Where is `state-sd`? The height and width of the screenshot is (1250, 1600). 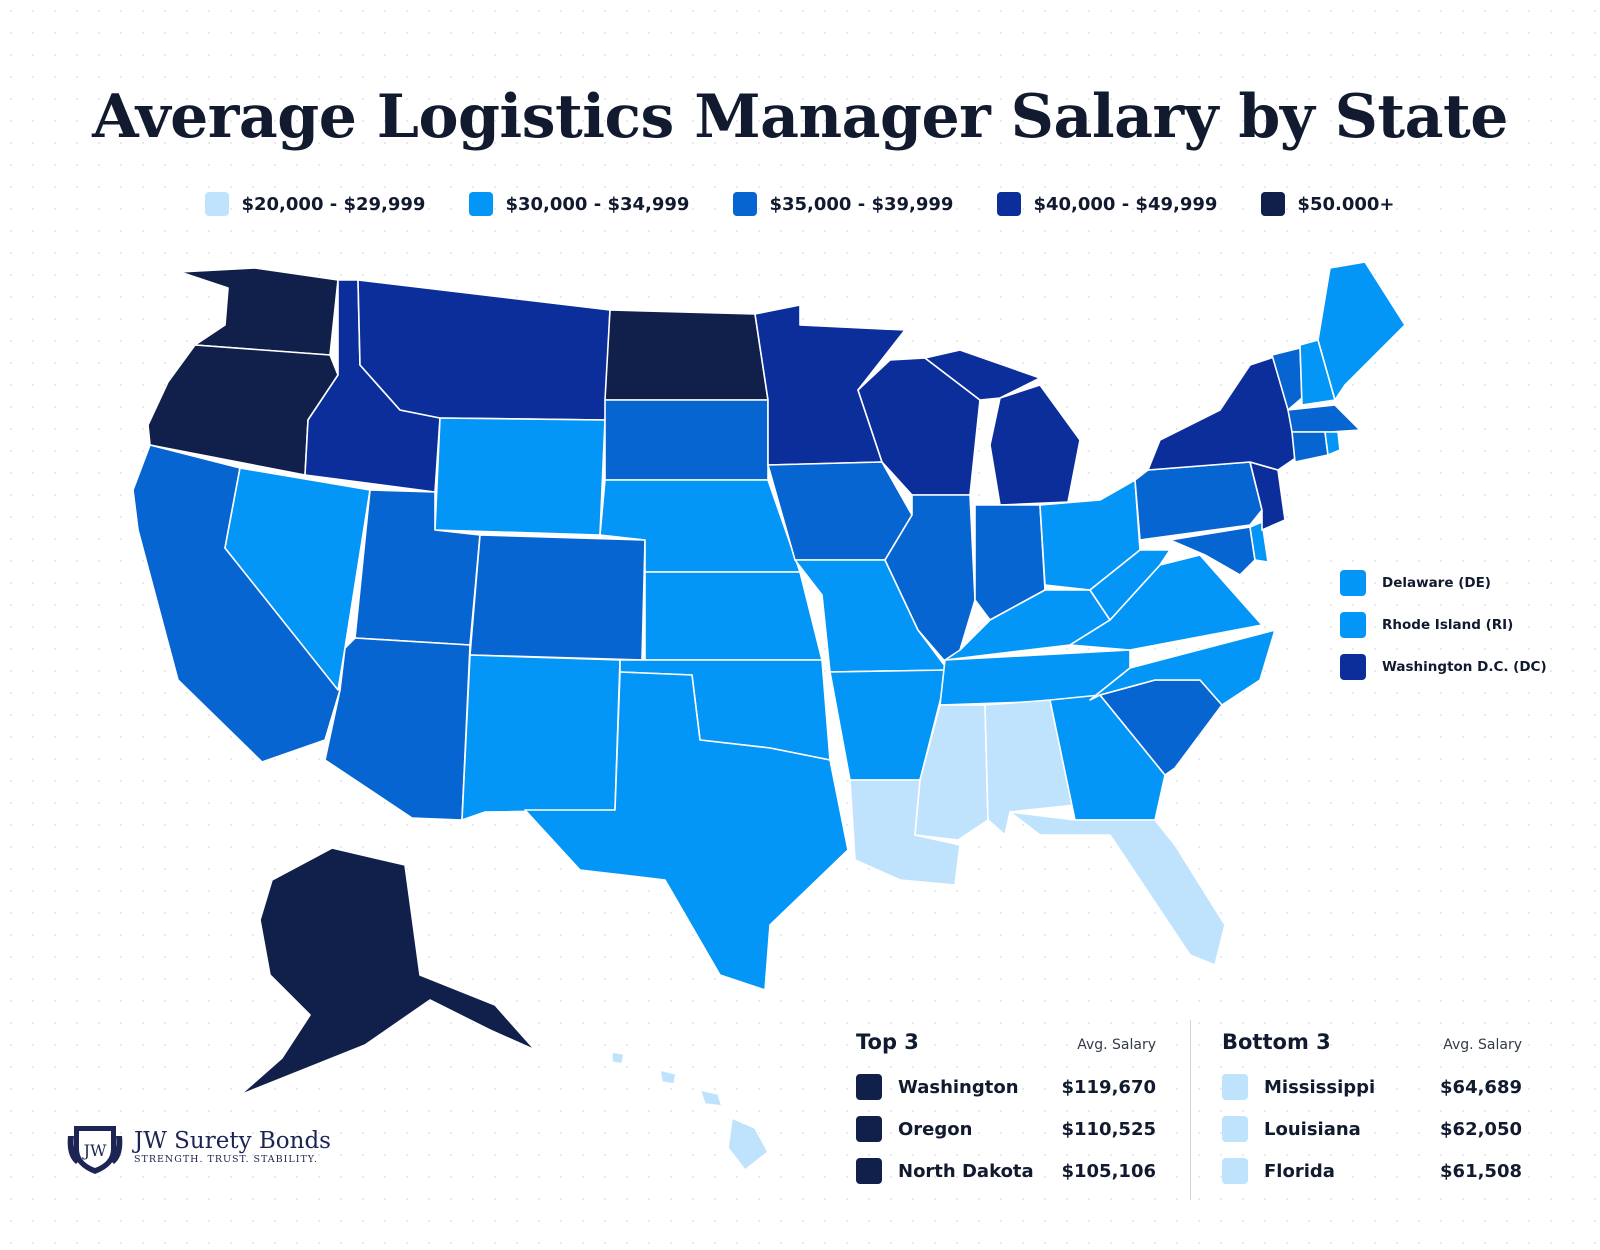
state-sd is located at coordinates (686, 440).